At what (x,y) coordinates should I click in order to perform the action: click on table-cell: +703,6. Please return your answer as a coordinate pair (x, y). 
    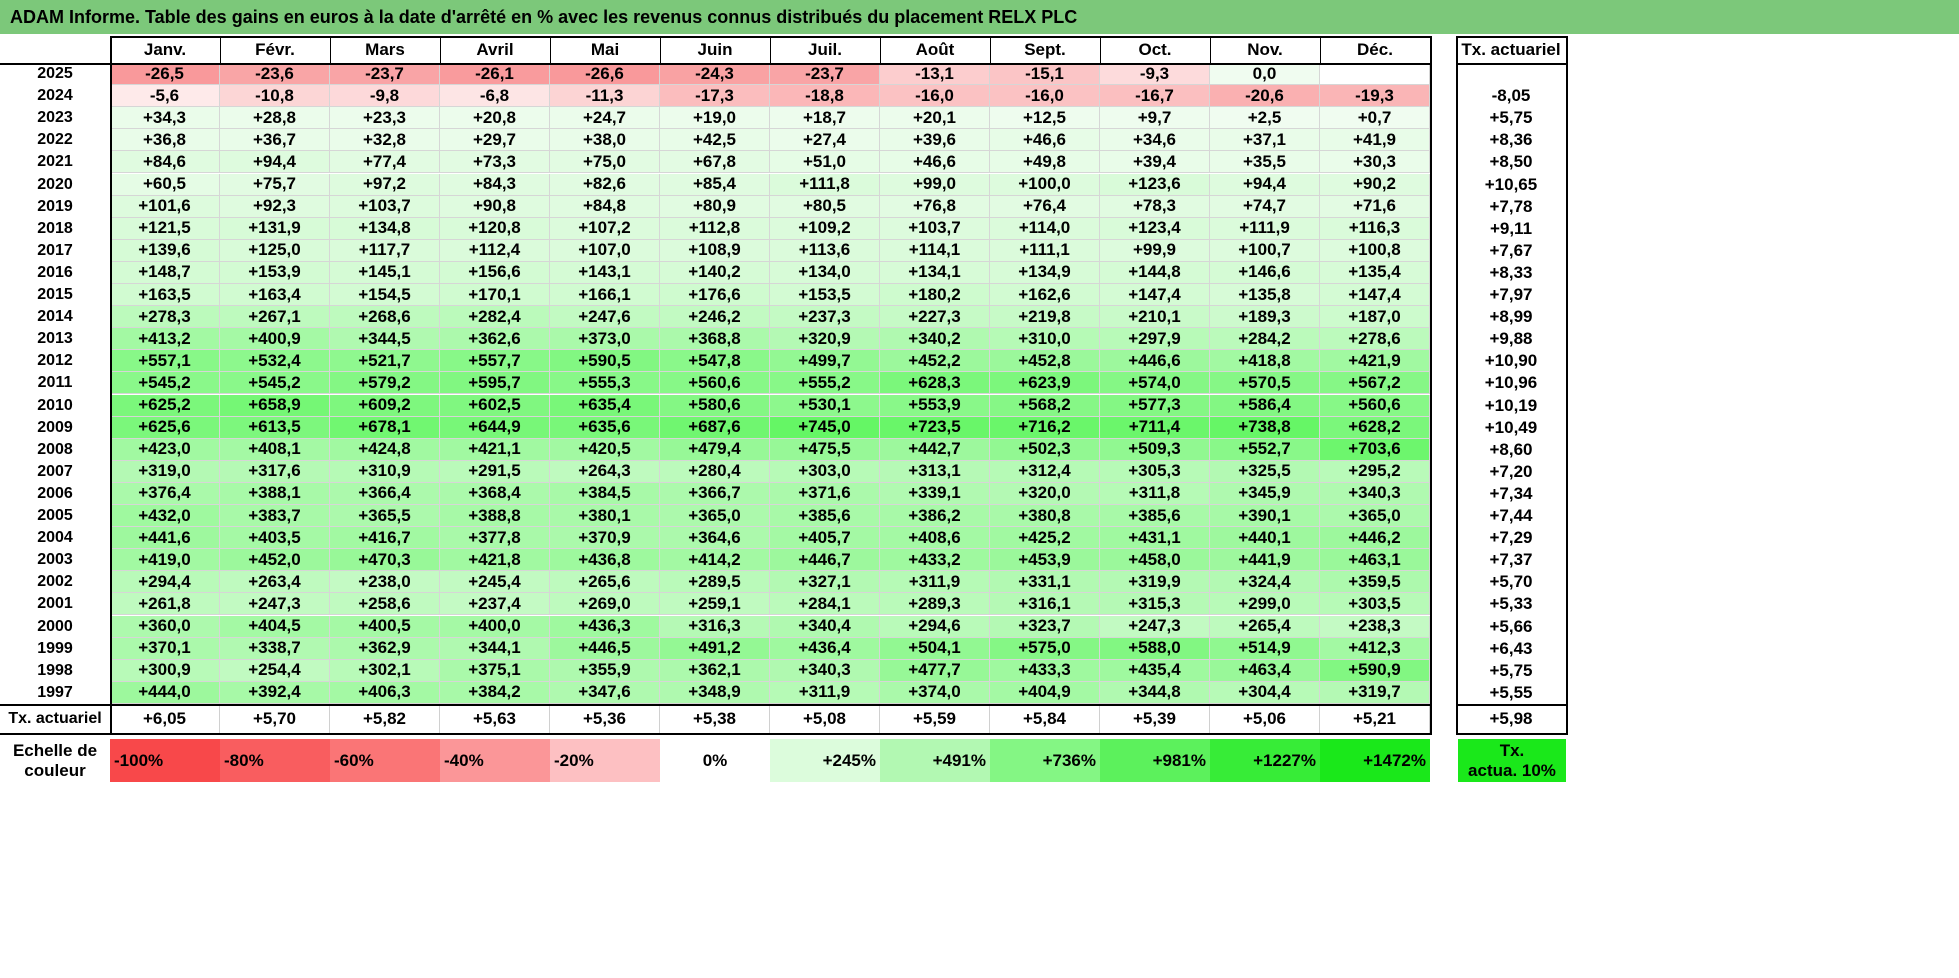
    Looking at the image, I should click on (1375, 449).